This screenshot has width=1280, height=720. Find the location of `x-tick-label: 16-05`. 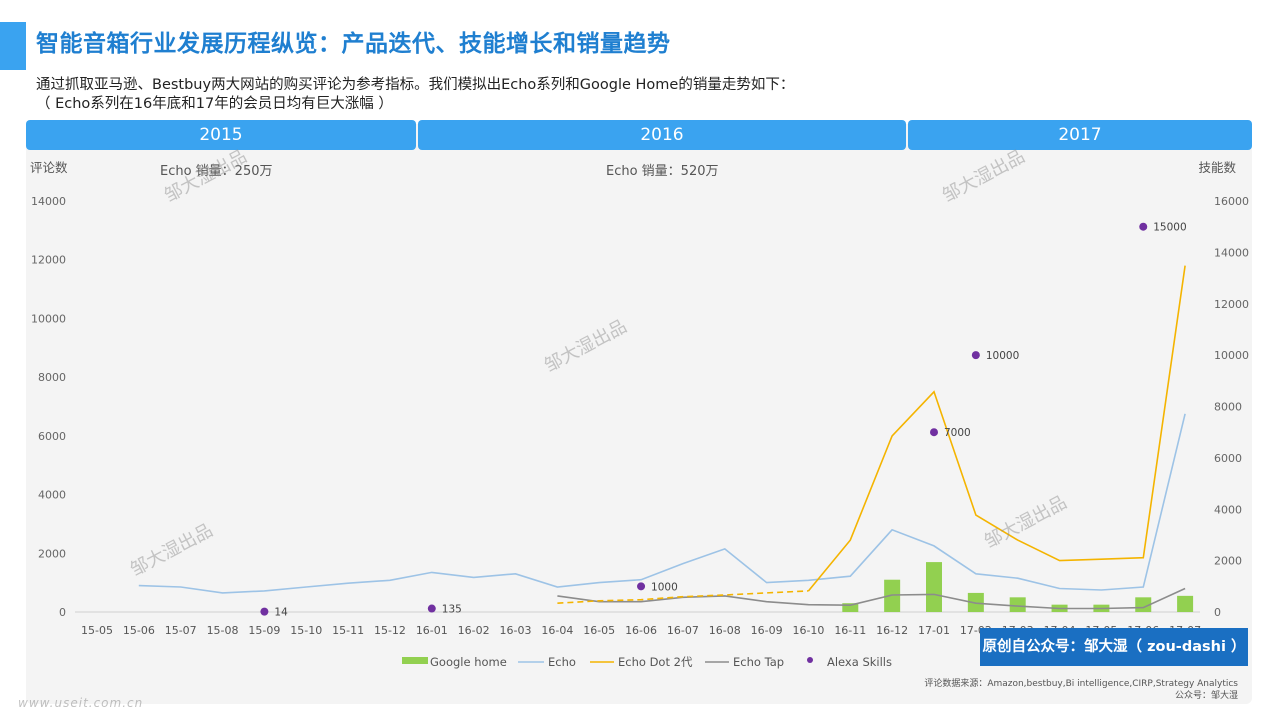

x-tick-label: 16-05 is located at coordinates (599, 630).